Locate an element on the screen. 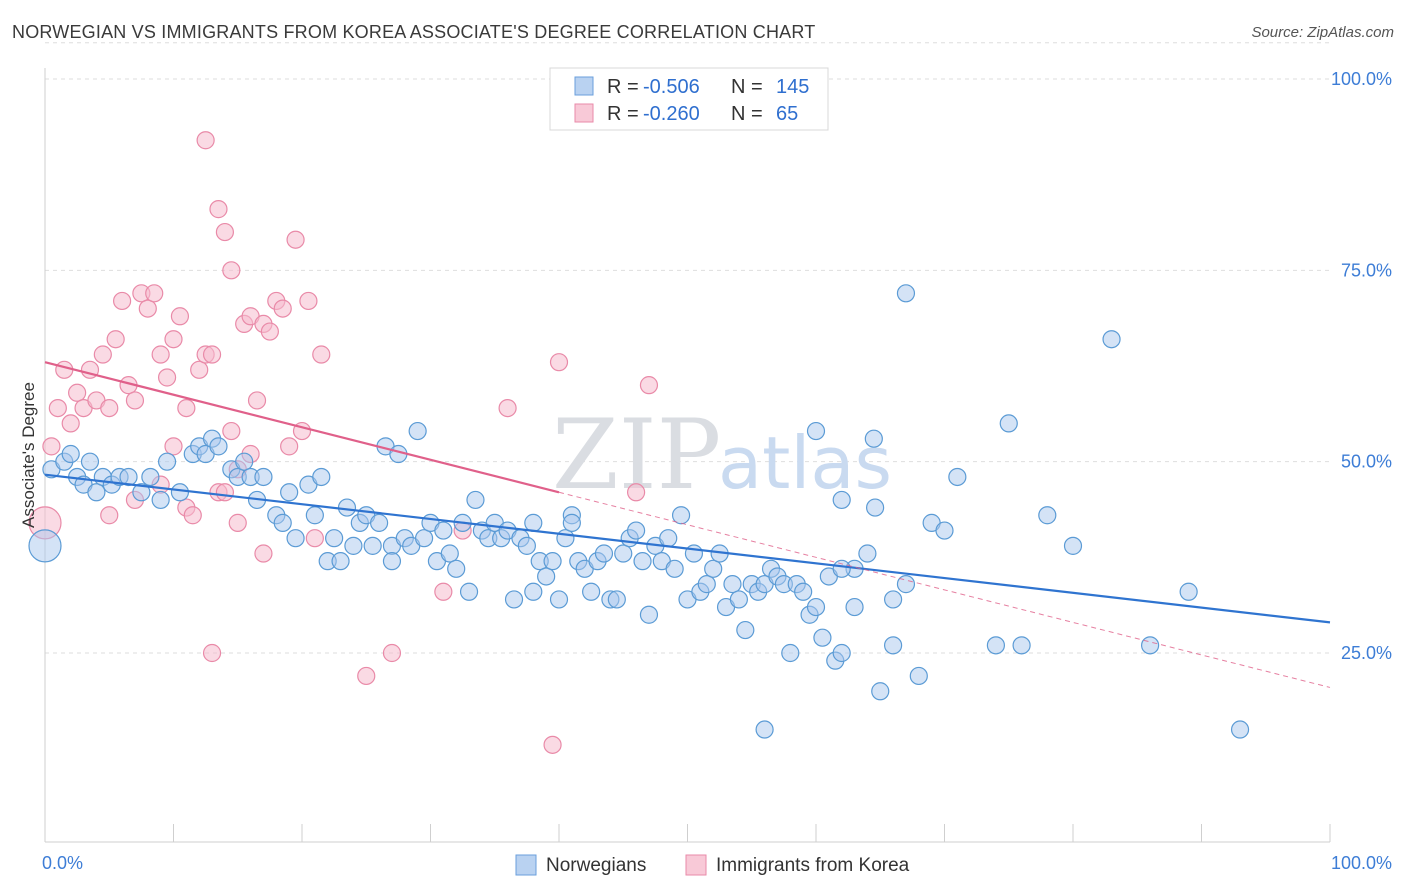 This screenshot has width=1406, height=892. y-axis-label: Associate's Degree is located at coordinates (28, 455).